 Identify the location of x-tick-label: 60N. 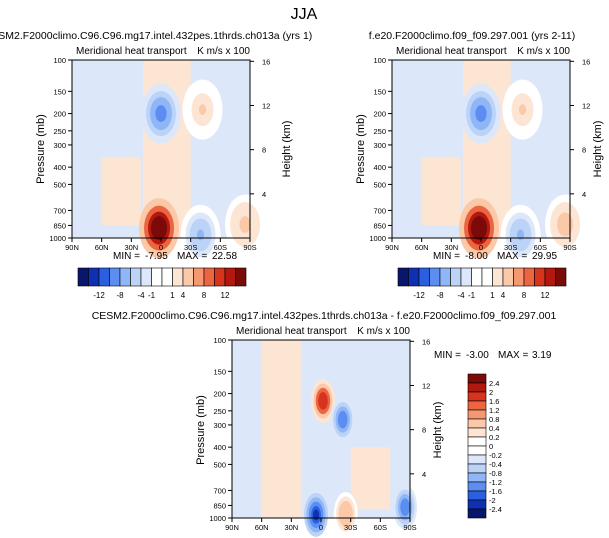
(262, 527).